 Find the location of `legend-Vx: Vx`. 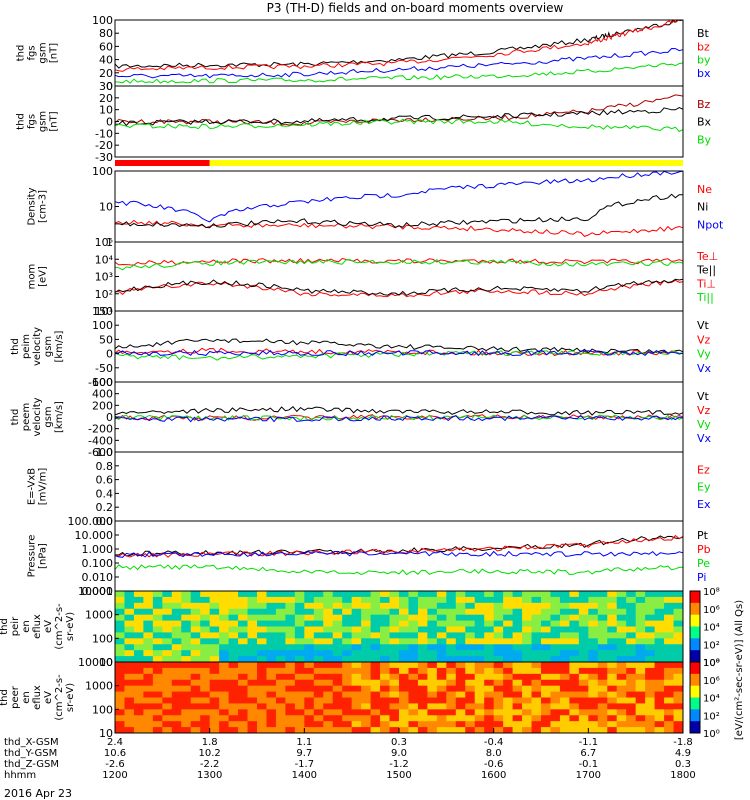

legend-Vx: Vx is located at coordinates (704, 438).